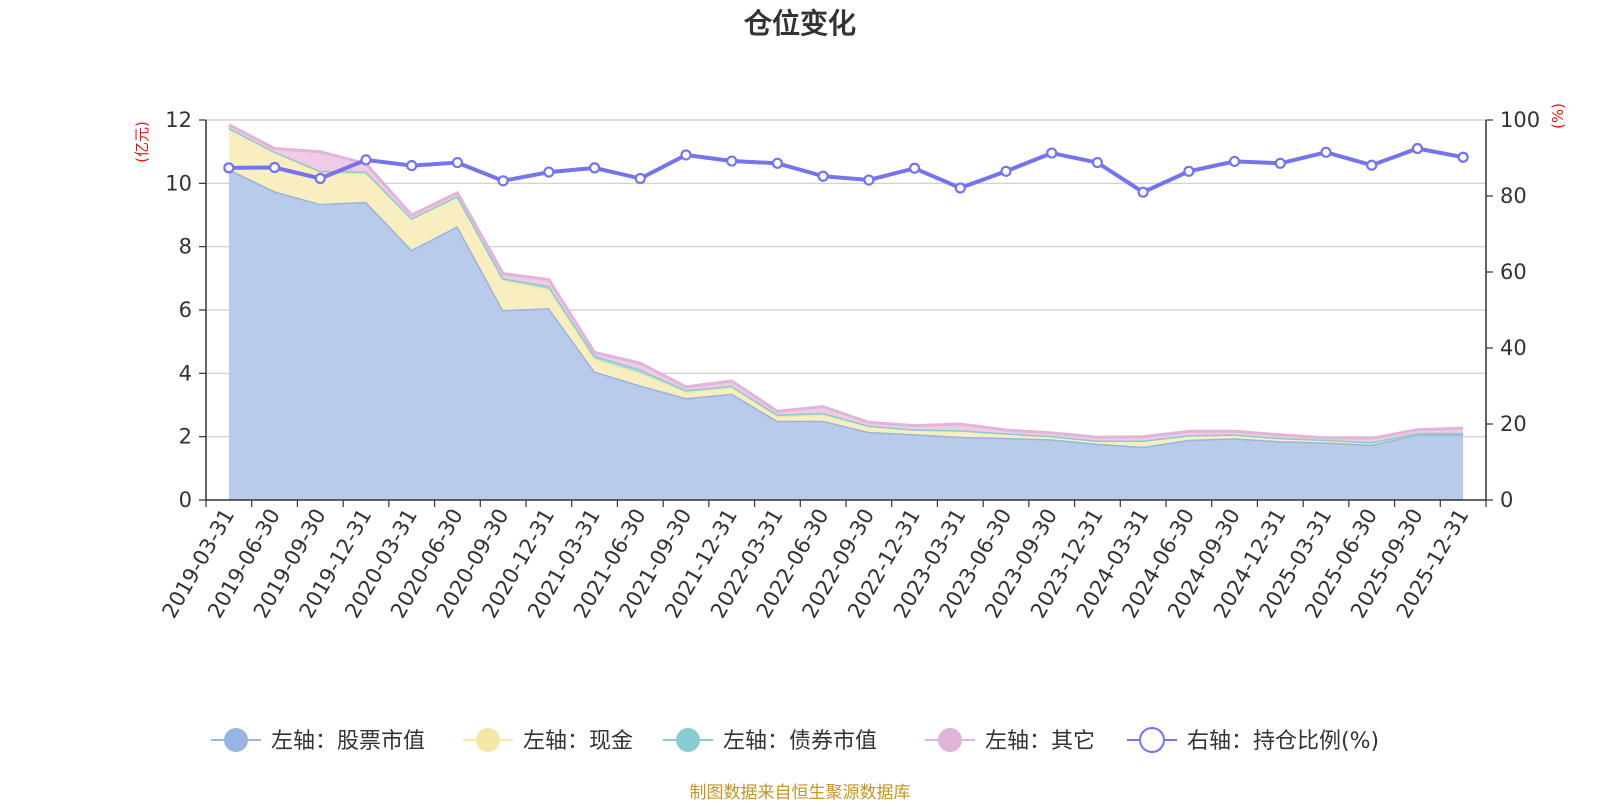  I want to click on ratio-line, so click(846, 170).